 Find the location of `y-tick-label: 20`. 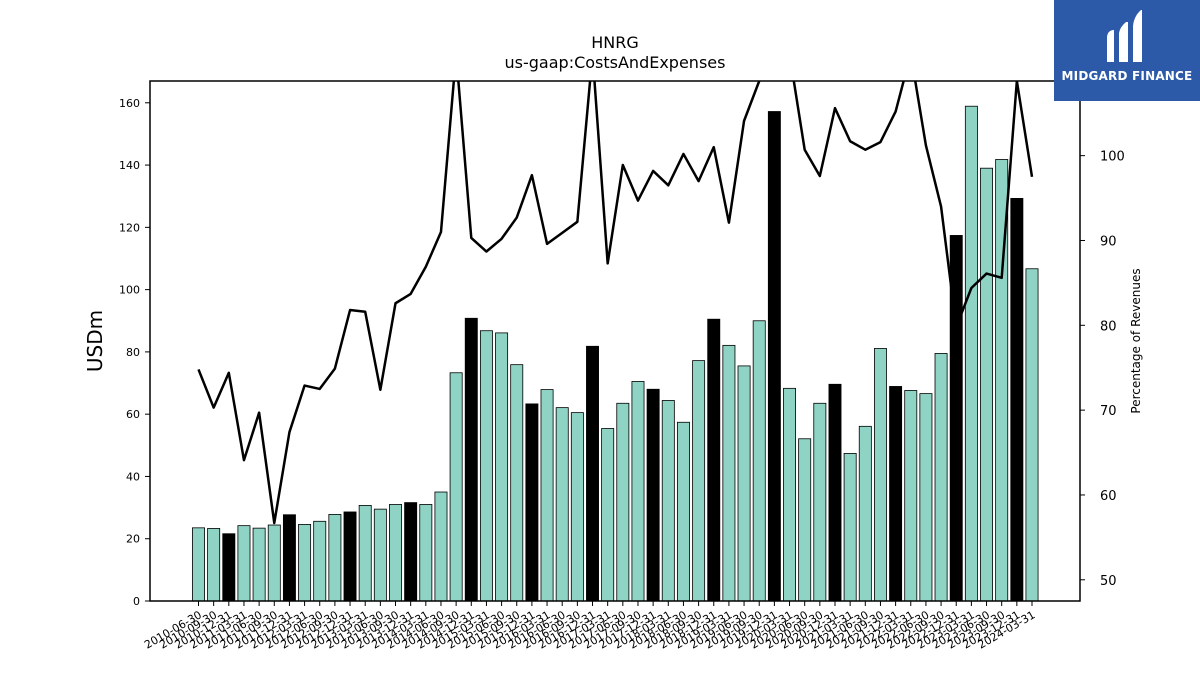

y-tick-label: 20 is located at coordinates (133, 539).